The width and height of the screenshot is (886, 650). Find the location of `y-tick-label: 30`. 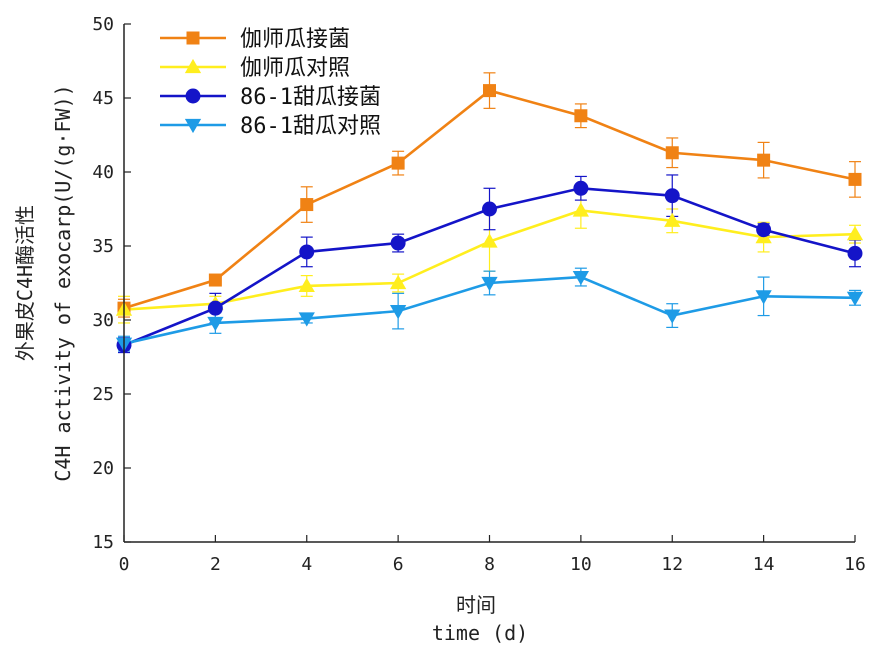

y-tick-label: 30 is located at coordinates (103, 320).